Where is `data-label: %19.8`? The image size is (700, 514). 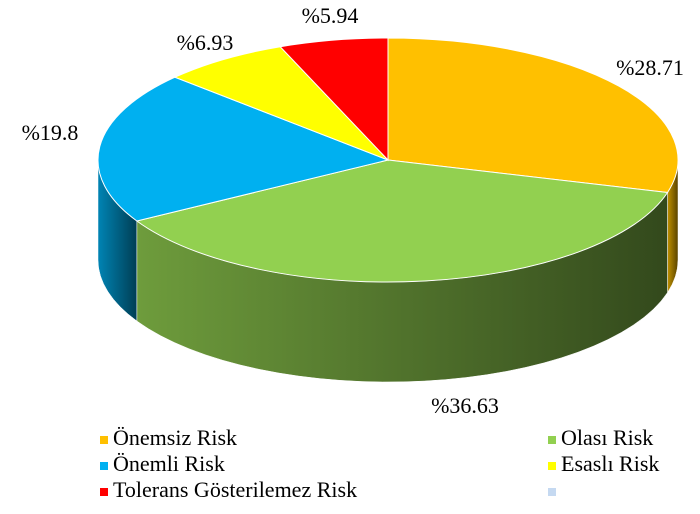
data-label: %19.8 is located at coordinates (50, 132).